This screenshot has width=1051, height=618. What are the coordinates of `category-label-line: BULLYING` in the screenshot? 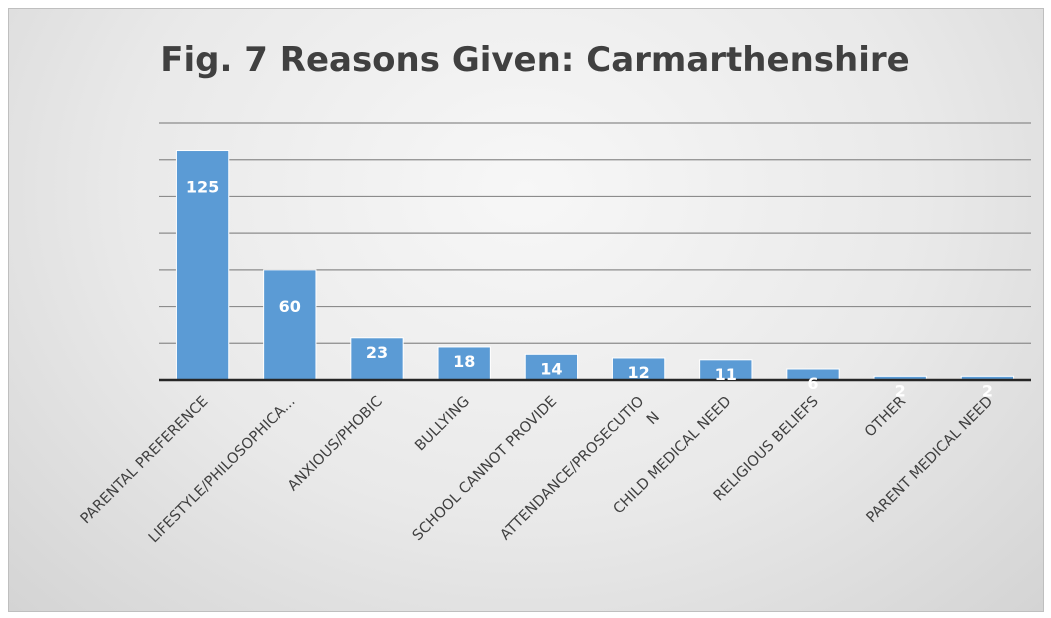 It's located at (442, 424).